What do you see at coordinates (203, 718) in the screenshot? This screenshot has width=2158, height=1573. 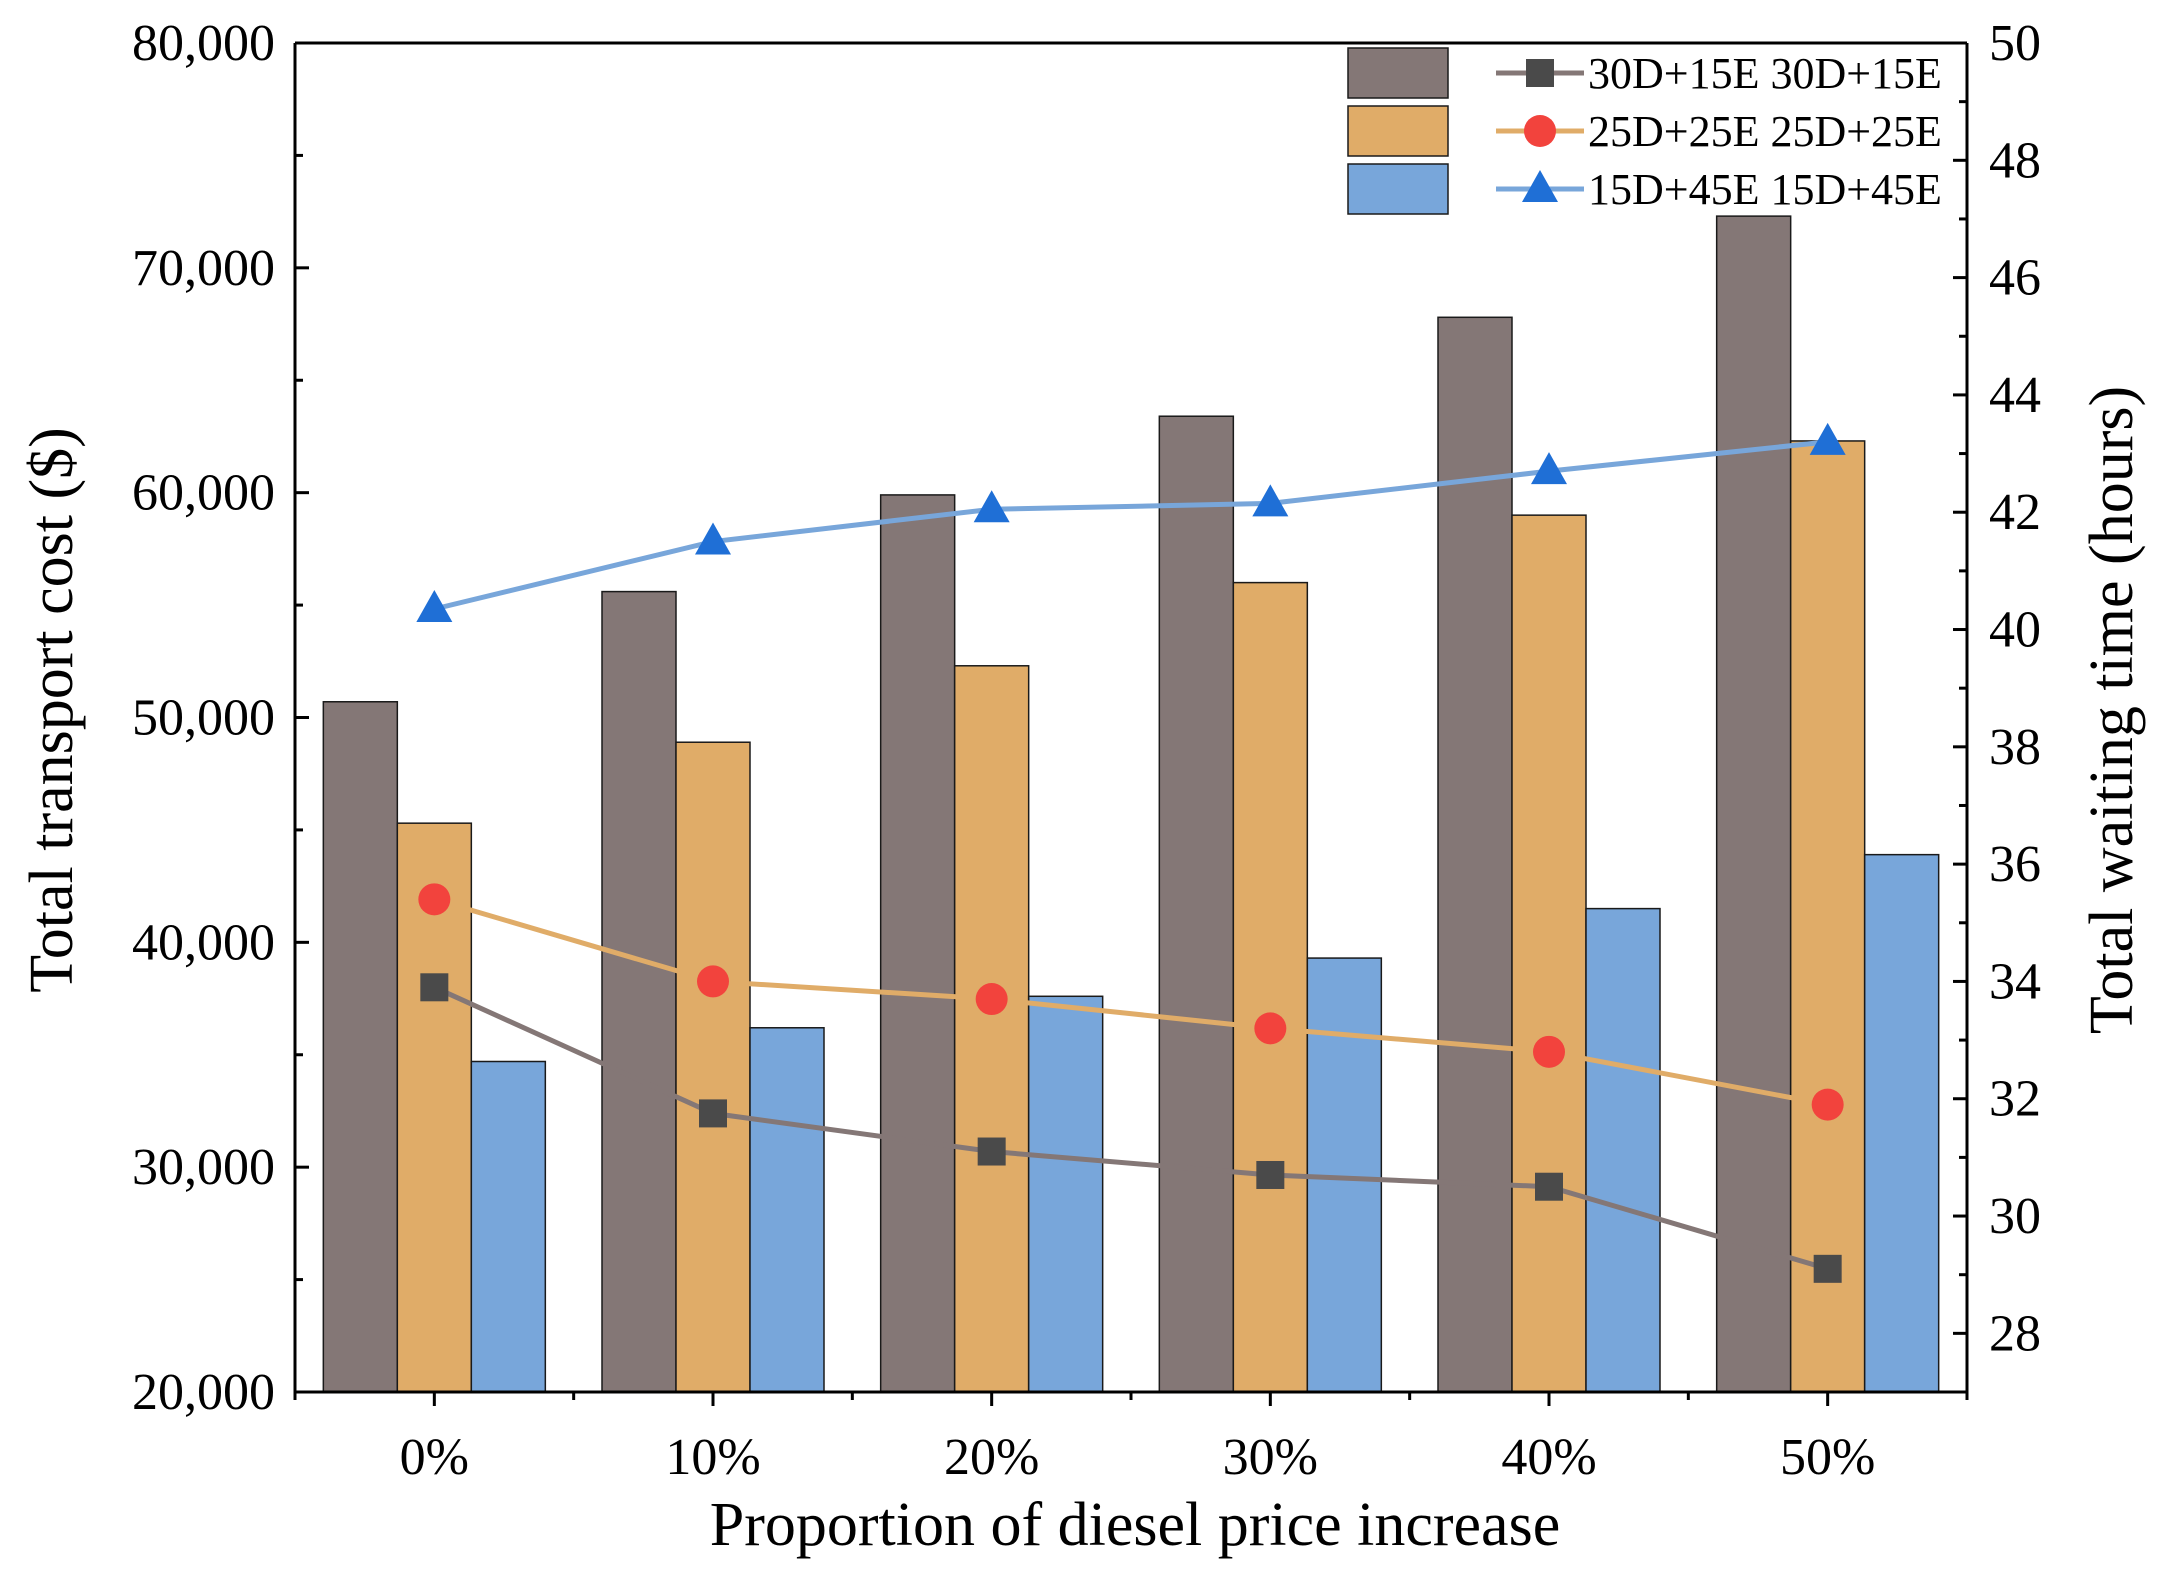 I see `y-left-tick-label: 50,000` at bounding box center [203, 718].